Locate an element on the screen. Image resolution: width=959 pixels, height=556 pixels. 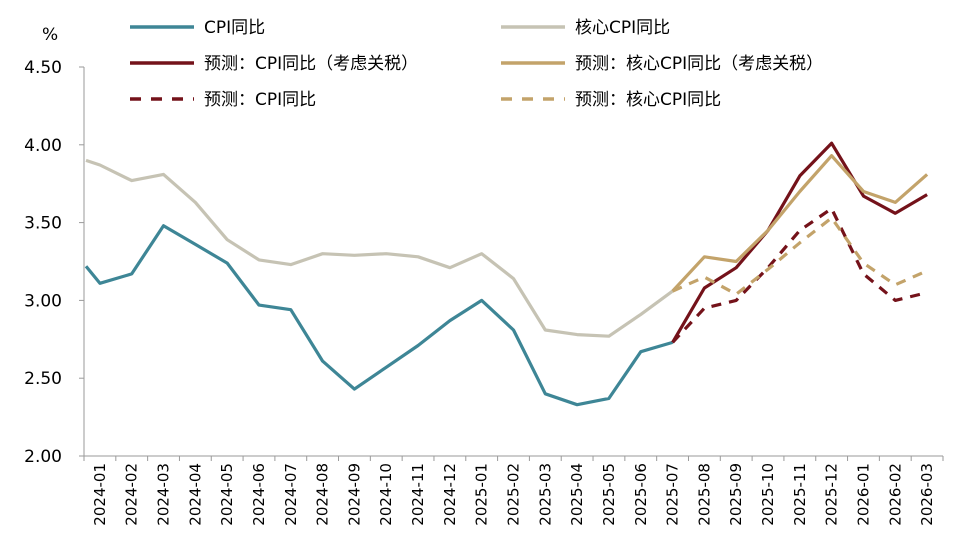
legend-label-4: 预测：CPI同比 is located at coordinates (260, 100).